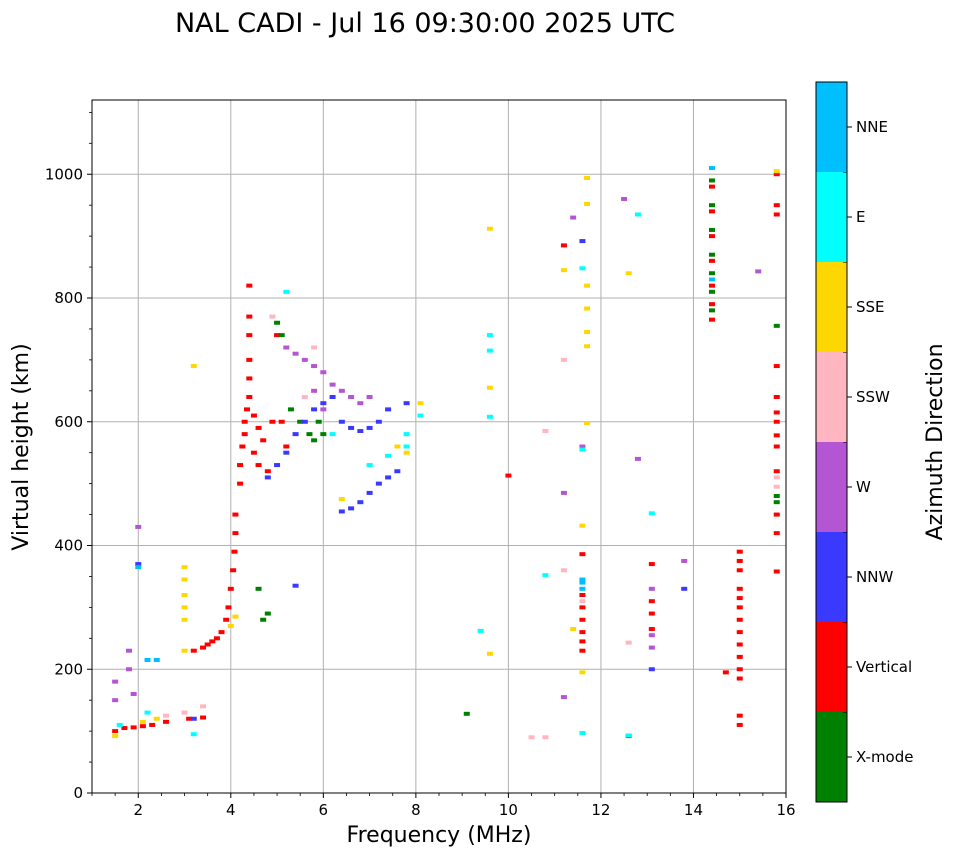 The height and width of the screenshot is (857, 958). Describe the element at coordinates (582, 582) in the screenshot. I see `data-point-nne` at that location.